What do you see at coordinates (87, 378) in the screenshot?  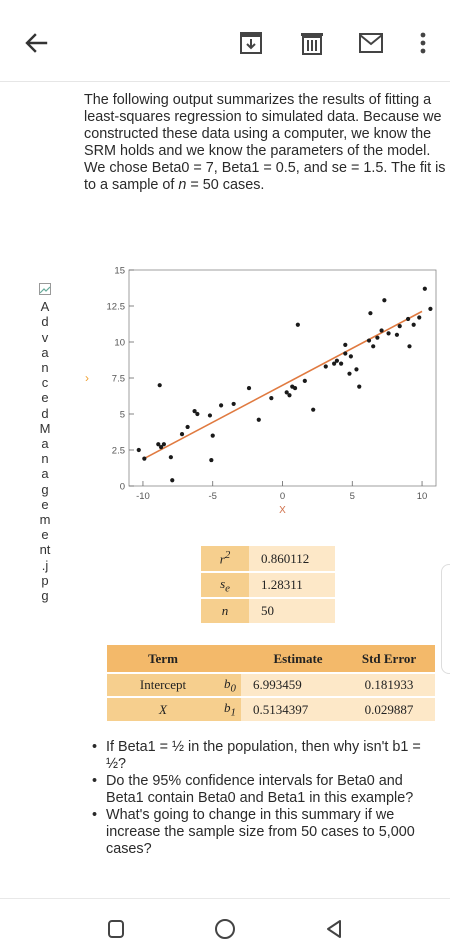 I see `chevron-right-icon: ›` at bounding box center [87, 378].